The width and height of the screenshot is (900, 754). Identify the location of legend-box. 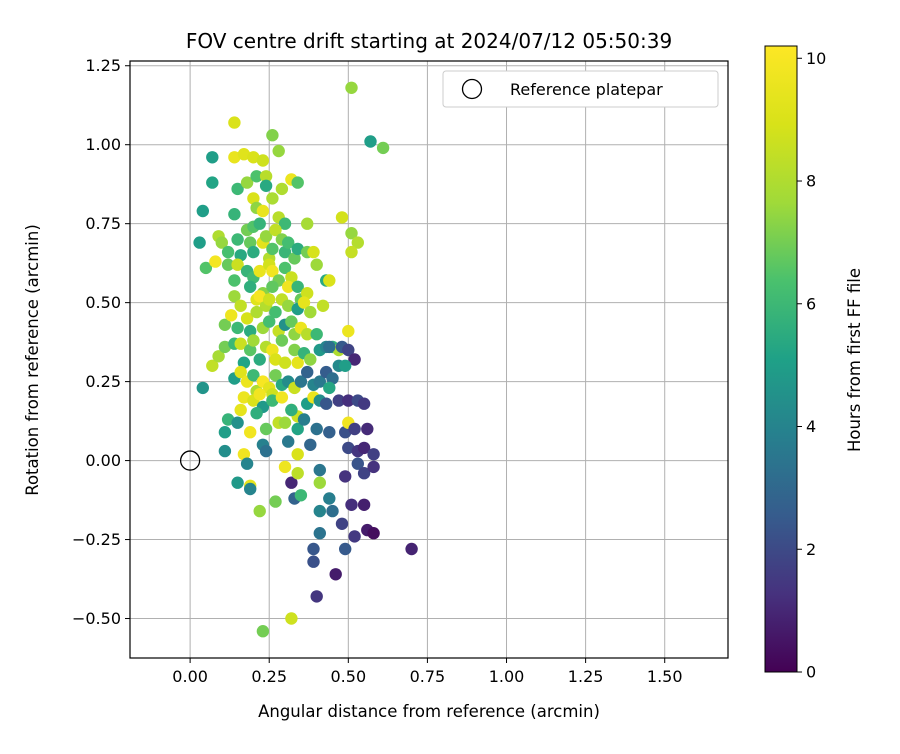
(580, 89).